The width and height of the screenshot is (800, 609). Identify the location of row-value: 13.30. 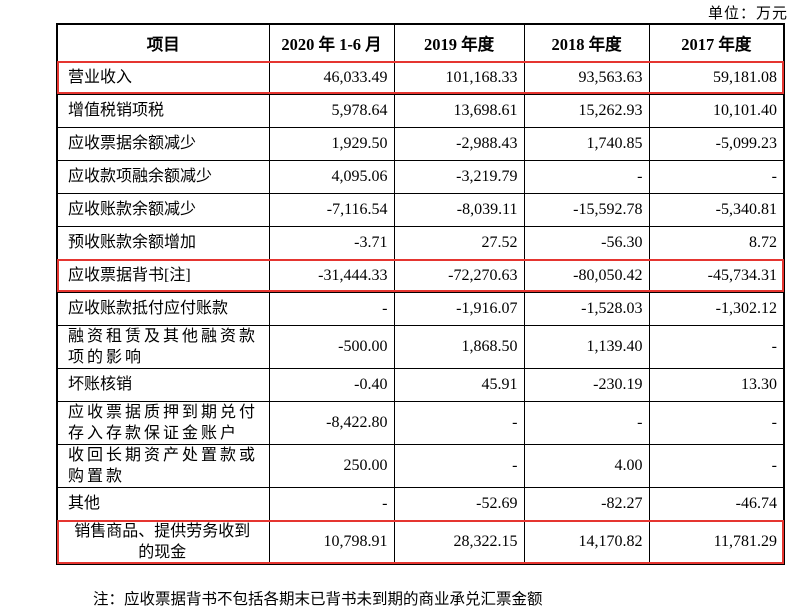
(716, 384).